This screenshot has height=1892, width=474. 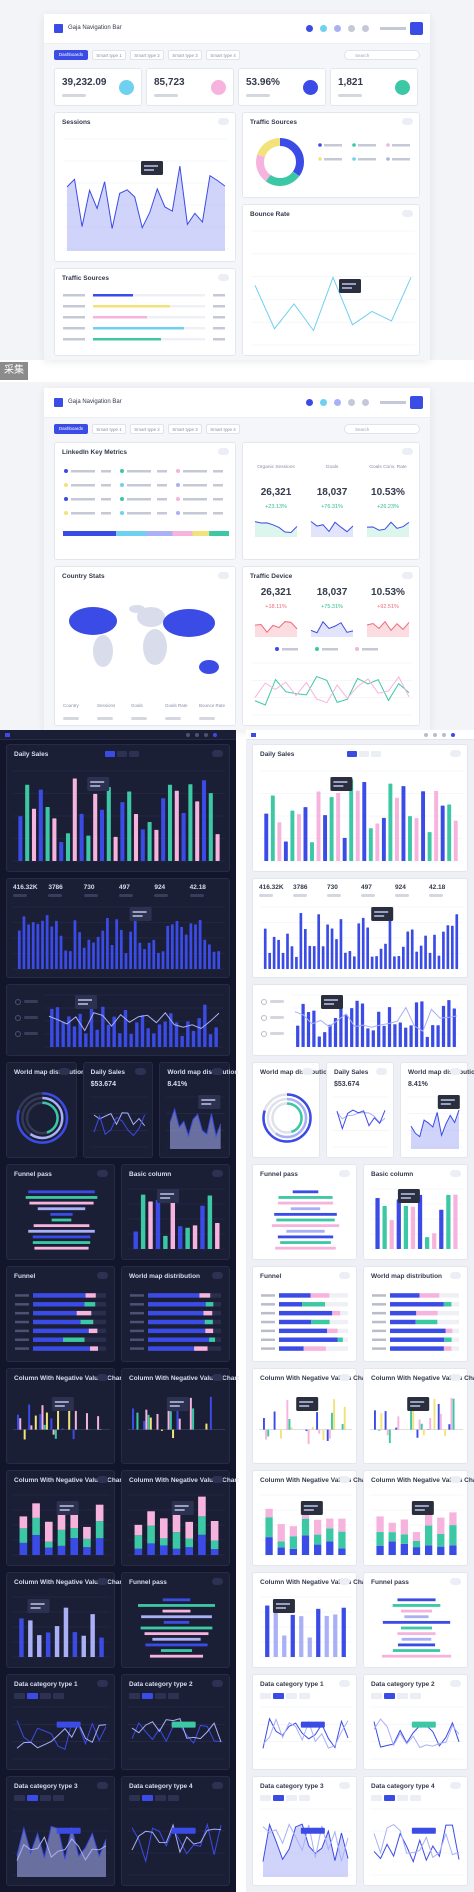 I want to click on nav-tab: Smart type 3, so click(x=185, y=429).